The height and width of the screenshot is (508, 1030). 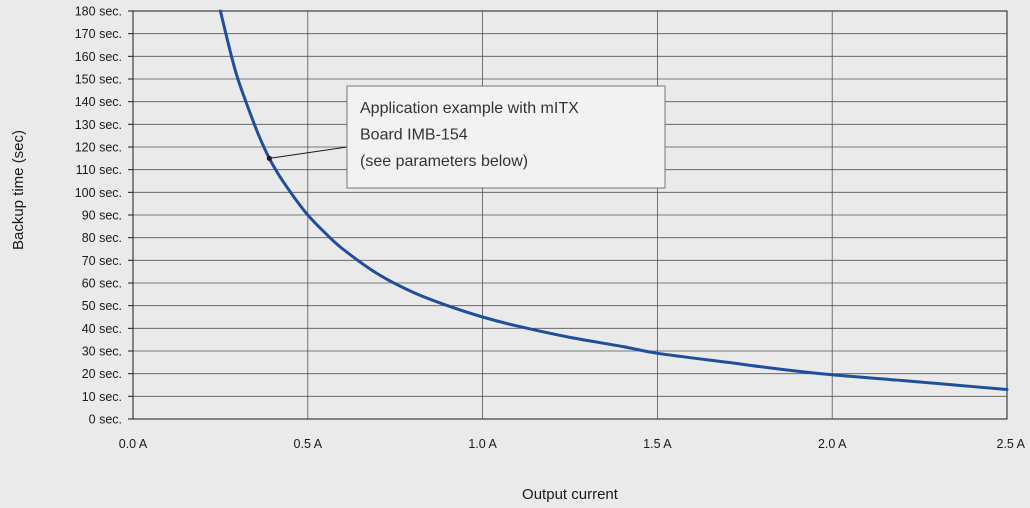 What do you see at coordinates (482, 444) in the screenshot?
I see `x-tick-label: 1.0 A` at bounding box center [482, 444].